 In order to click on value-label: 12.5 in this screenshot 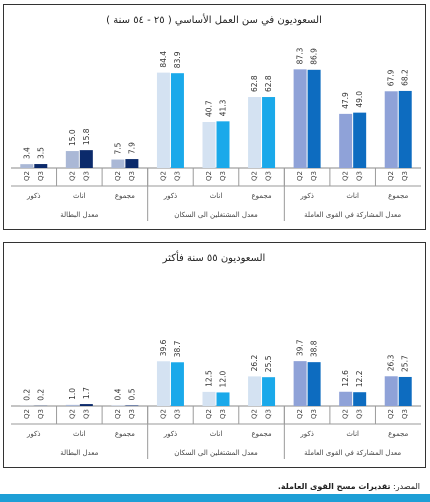, I will do `click(209, 378)`.